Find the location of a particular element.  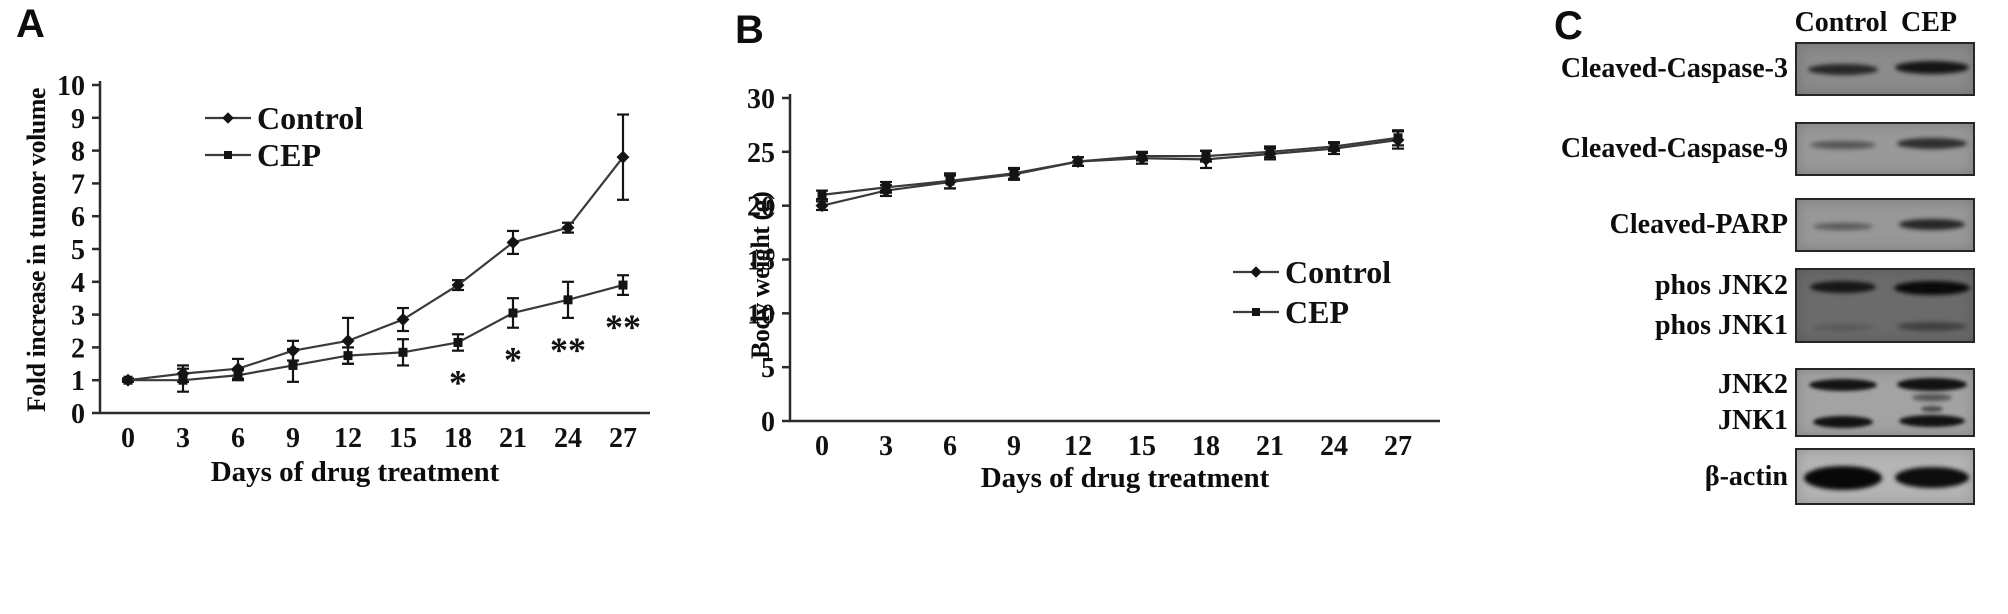

y-tick-label: 8 is located at coordinates (78, 152).